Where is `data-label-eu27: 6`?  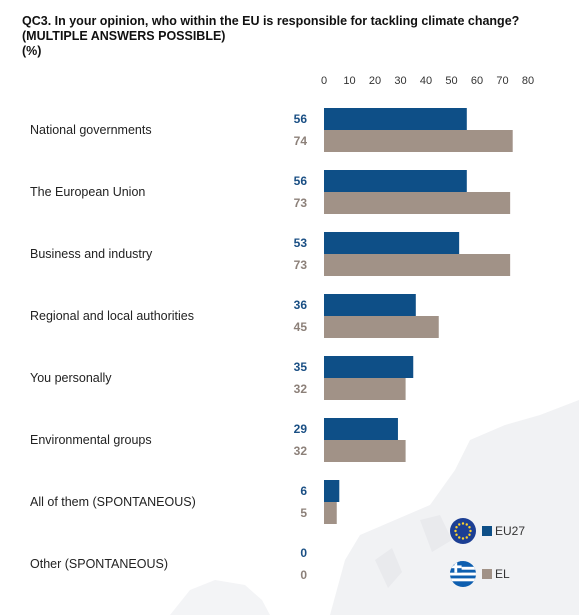
data-label-eu27: 6 is located at coordinates (303, 491).